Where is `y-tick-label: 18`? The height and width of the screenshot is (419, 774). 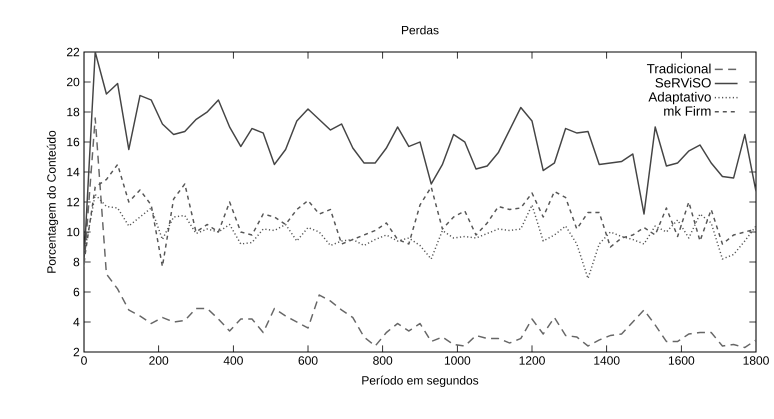 y-tick-label: 18 is located at coordinates (73, 112).